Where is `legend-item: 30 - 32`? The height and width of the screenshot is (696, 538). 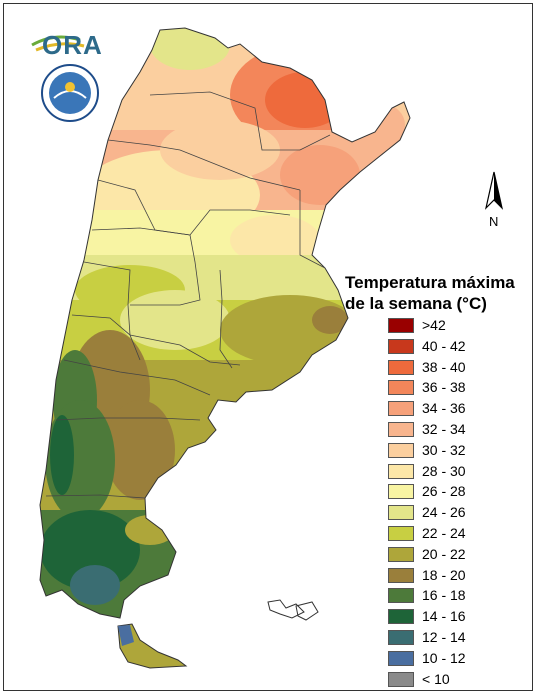 legend-item: 30 - 32 is located at coordinates (458, 451).